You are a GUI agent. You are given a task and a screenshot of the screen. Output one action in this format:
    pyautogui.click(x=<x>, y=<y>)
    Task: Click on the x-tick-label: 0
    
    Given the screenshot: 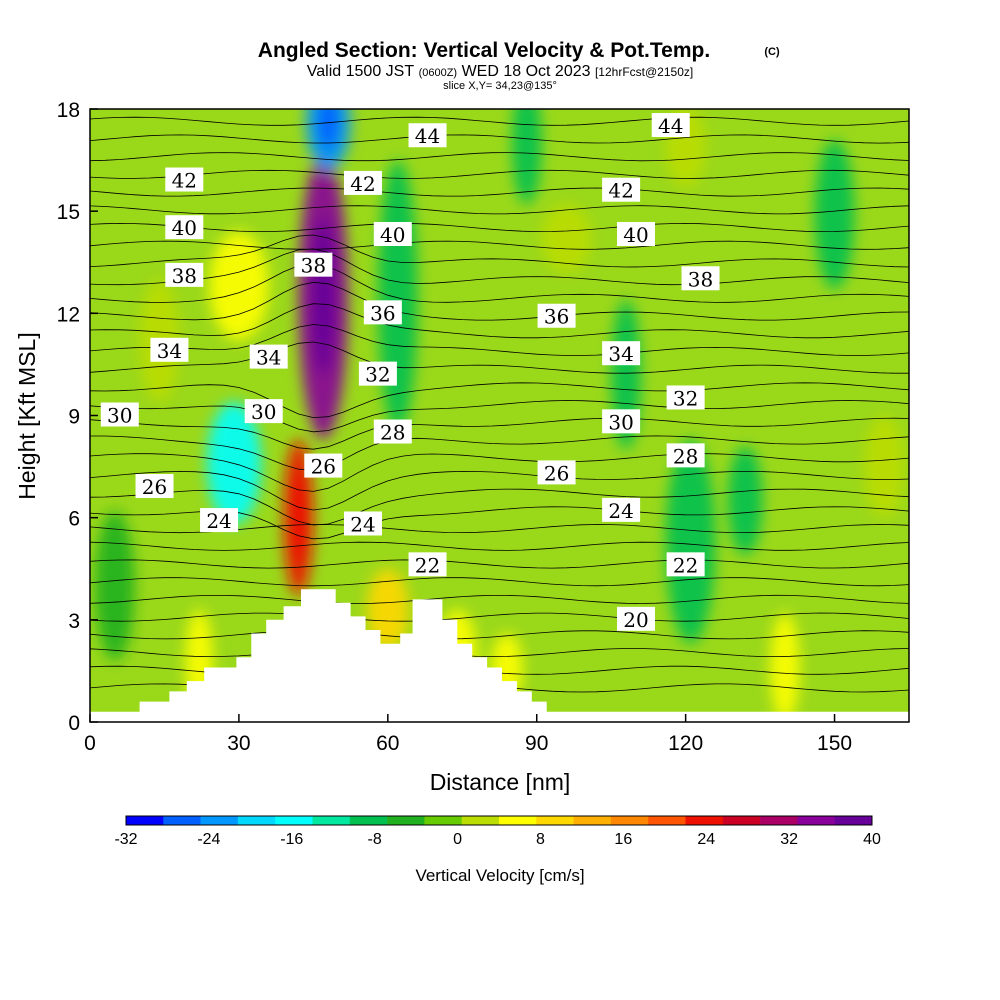 What is the action you would take?
    pyautogui.click(x=90, y=743)
    